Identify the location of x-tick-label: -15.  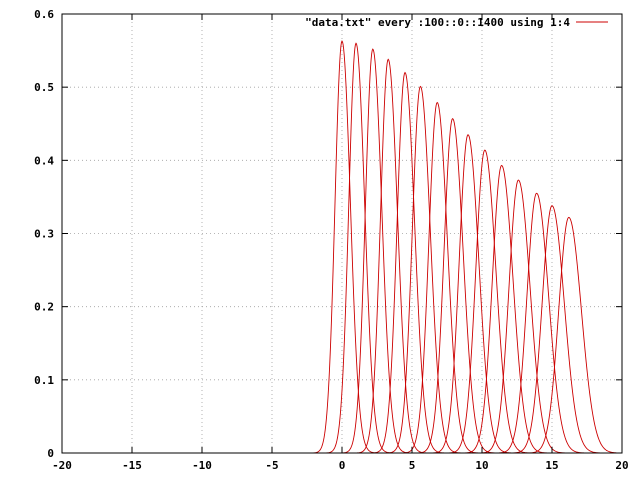
(132, 465).